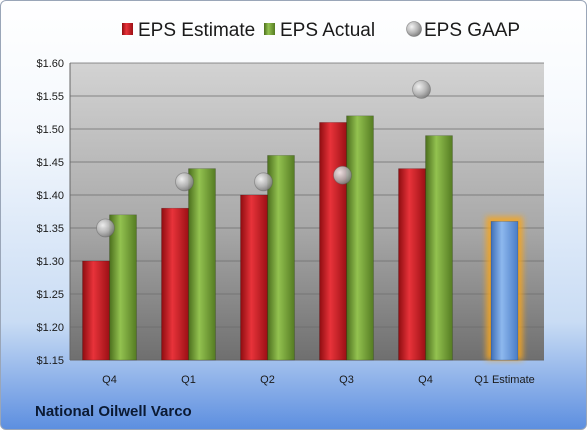 The image size is (587, 430). What do you see at coordinates (504, 380) in the screenshot?
I see `x-tick-label: Q1 Estimate` at bounding box center [504, 380].